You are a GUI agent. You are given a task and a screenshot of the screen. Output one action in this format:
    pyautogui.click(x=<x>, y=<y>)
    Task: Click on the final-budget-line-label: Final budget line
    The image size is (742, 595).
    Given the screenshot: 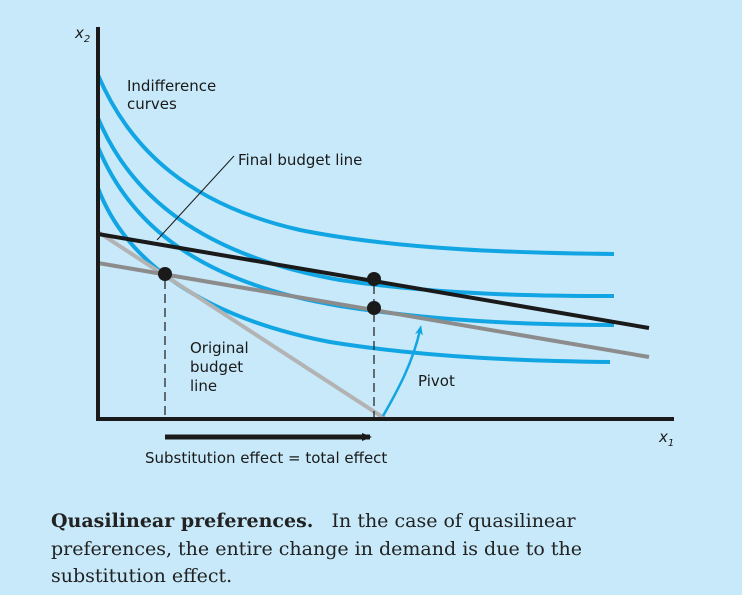 What is the action you would take?
    pyautogui.click(x=300, y=160)
    